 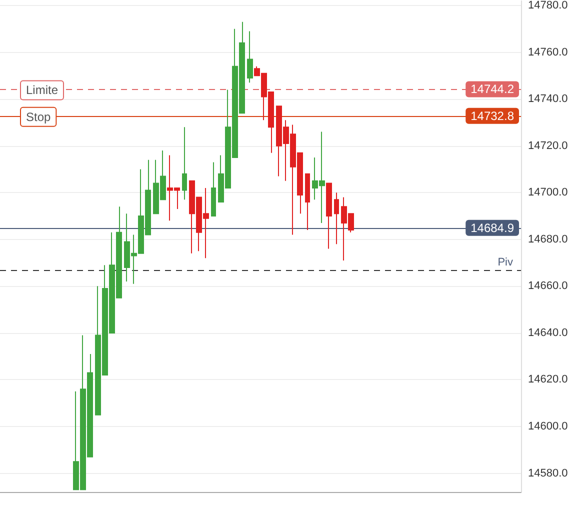 What do you see at coordinates (548, 146) in the screenshot?
I see `y-tick-label: 14720.0` at bounding box center [548, 146].